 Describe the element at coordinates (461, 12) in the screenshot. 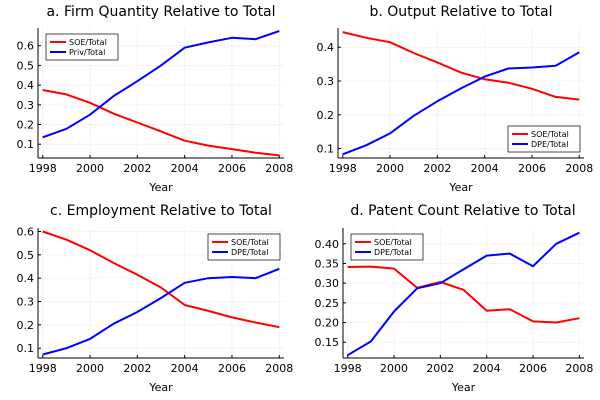

I see `chart-title: b. Output Relative to Total` at that location.